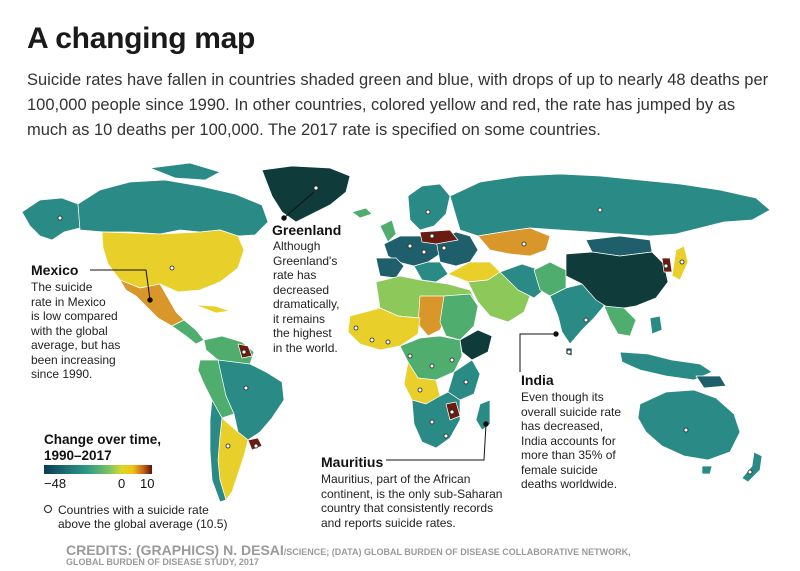 This screenshot has height=571, width=800. What do you see at coordinates (439, 237) in the screenshot?
I see `region-ukraine-belarus` at bounding box center [439, 237].